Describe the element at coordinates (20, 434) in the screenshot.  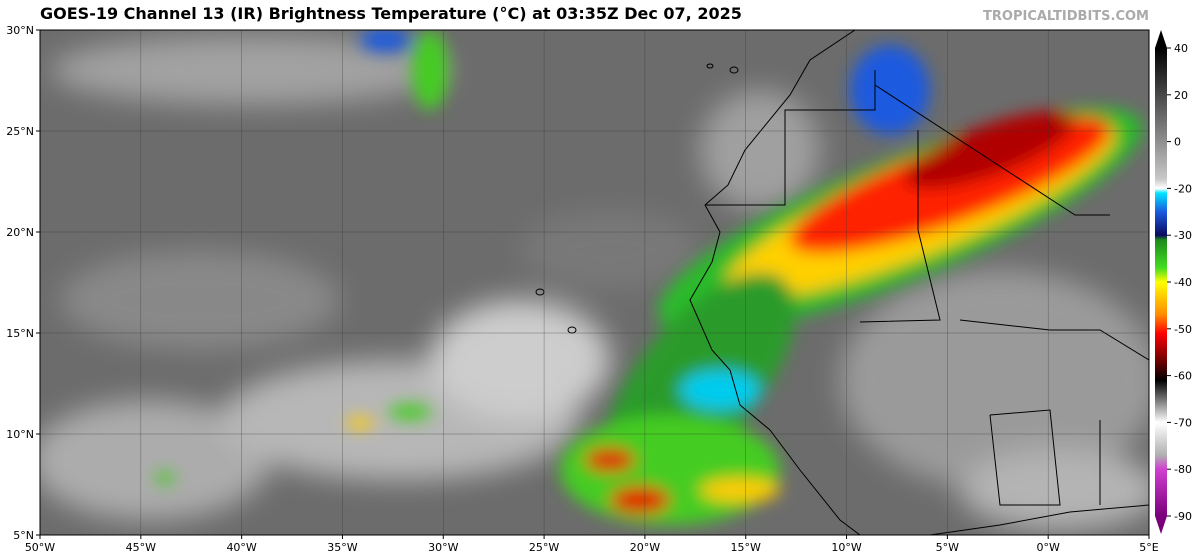
I see `y-tick-label: 10°N` at that location.